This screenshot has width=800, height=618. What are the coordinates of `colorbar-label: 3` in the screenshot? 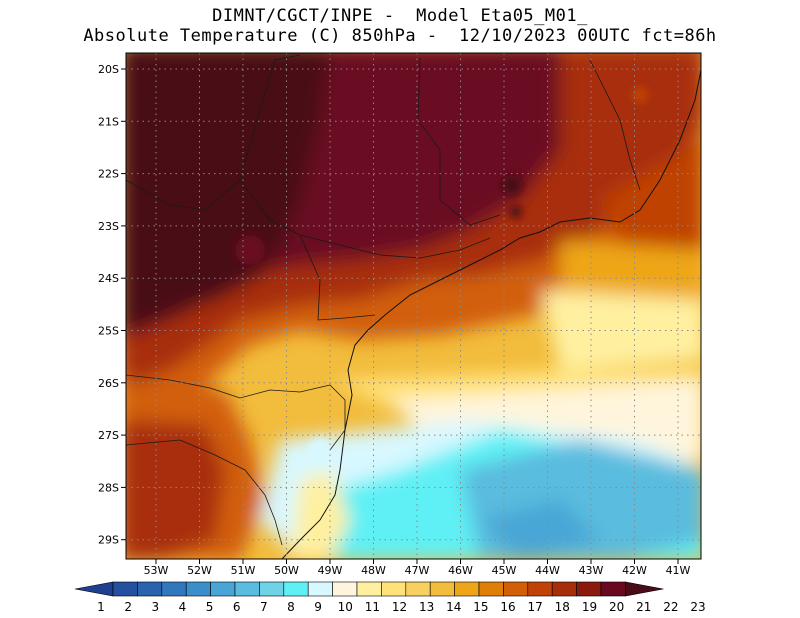 It's located at (155, 607).